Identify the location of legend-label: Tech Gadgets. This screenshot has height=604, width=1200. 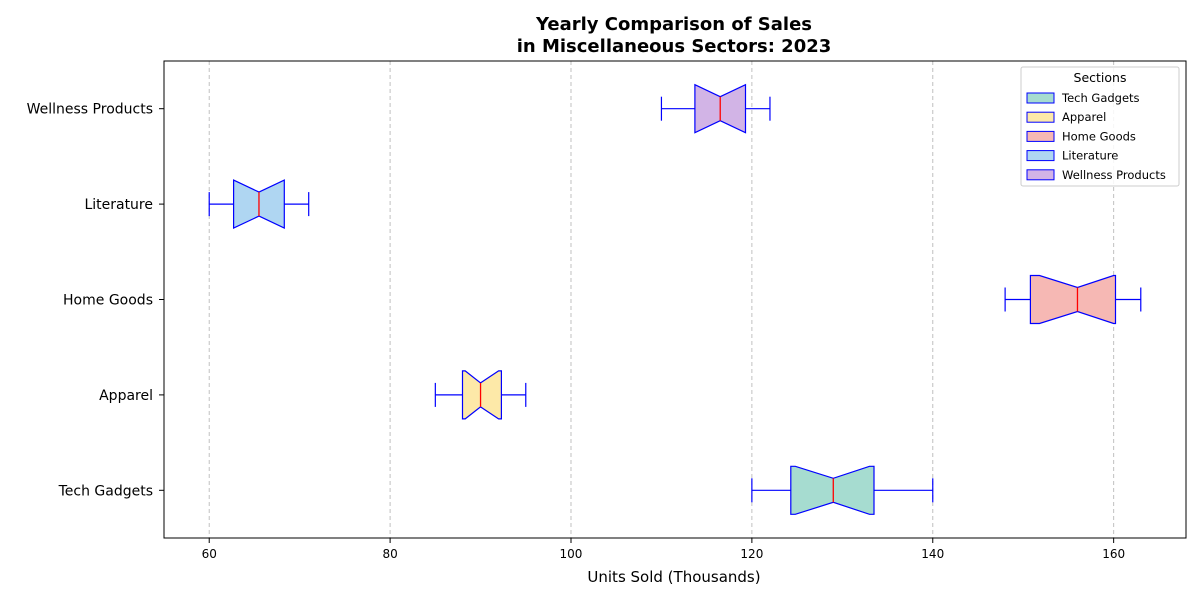
(1100, 98).